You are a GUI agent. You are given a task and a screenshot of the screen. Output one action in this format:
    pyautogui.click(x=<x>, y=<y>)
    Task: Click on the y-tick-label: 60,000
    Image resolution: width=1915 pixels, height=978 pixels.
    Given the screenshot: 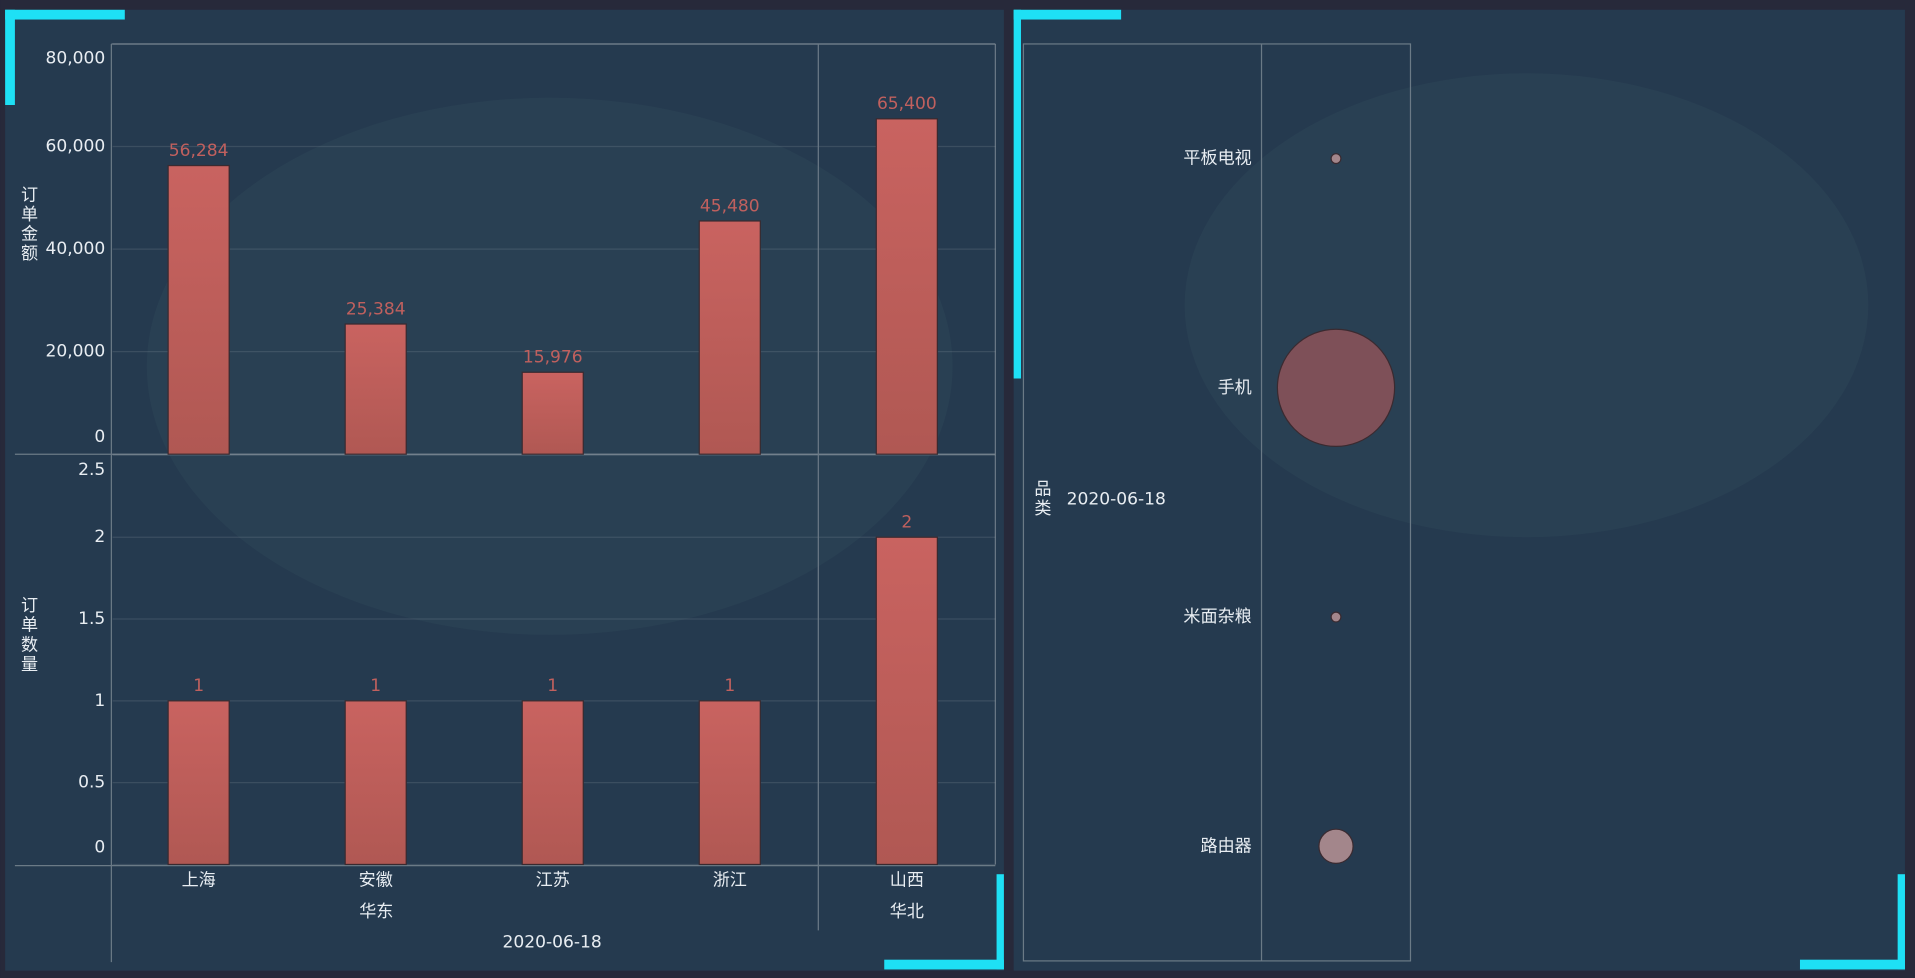 What is the action you would take?
    pyautogui.click(x=75, y=147)
    